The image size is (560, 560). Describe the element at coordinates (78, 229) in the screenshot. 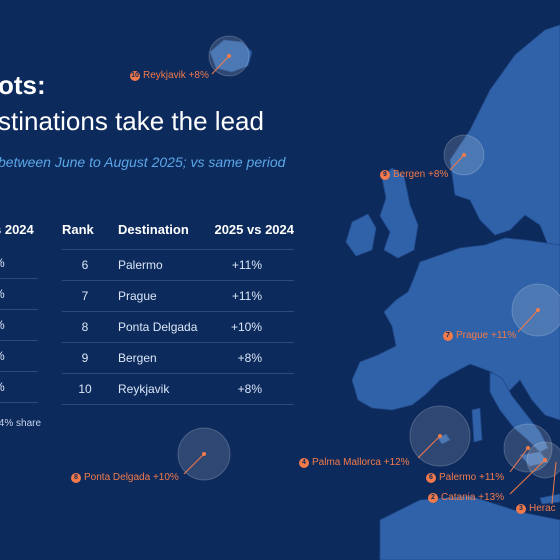

I see `header-rank: Rank` at that location.